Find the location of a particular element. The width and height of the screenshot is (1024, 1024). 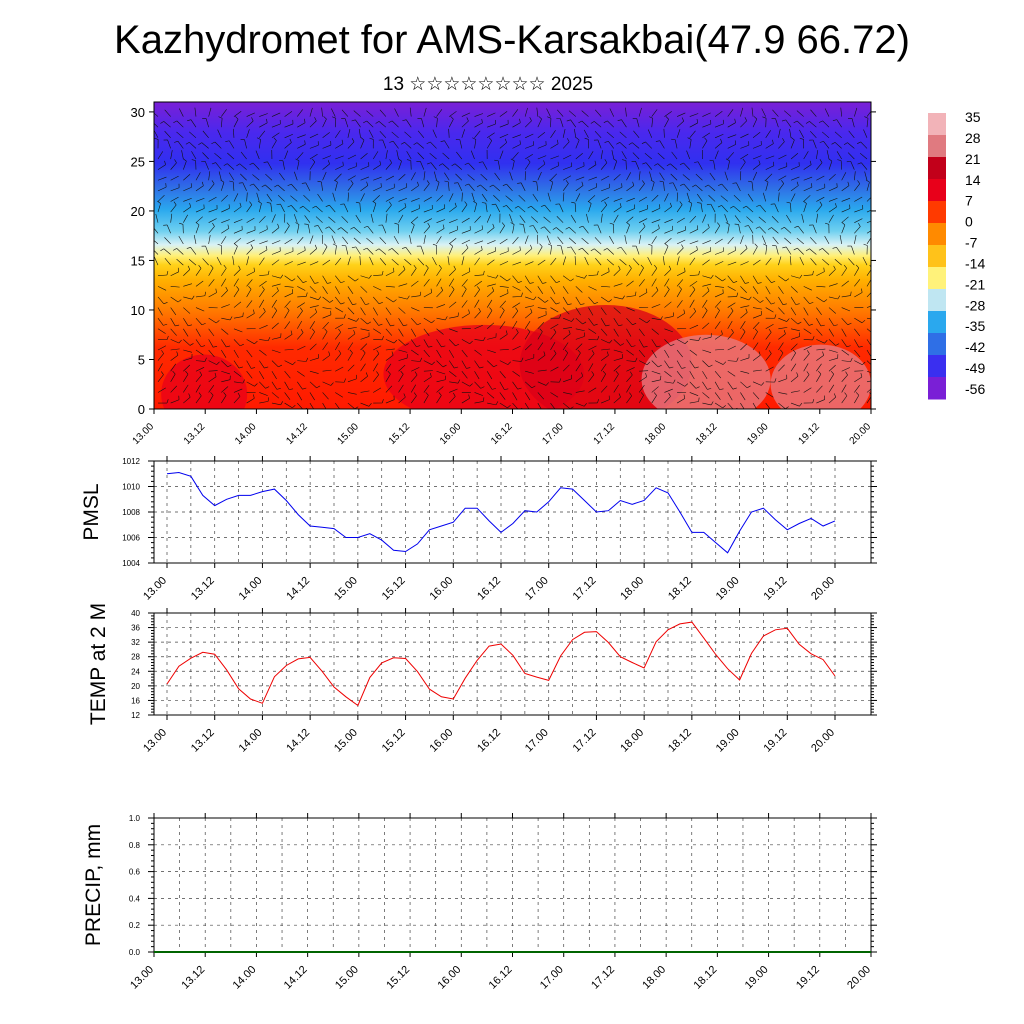

x-tick-label: 15.00 is located at coordinates (346, 589).